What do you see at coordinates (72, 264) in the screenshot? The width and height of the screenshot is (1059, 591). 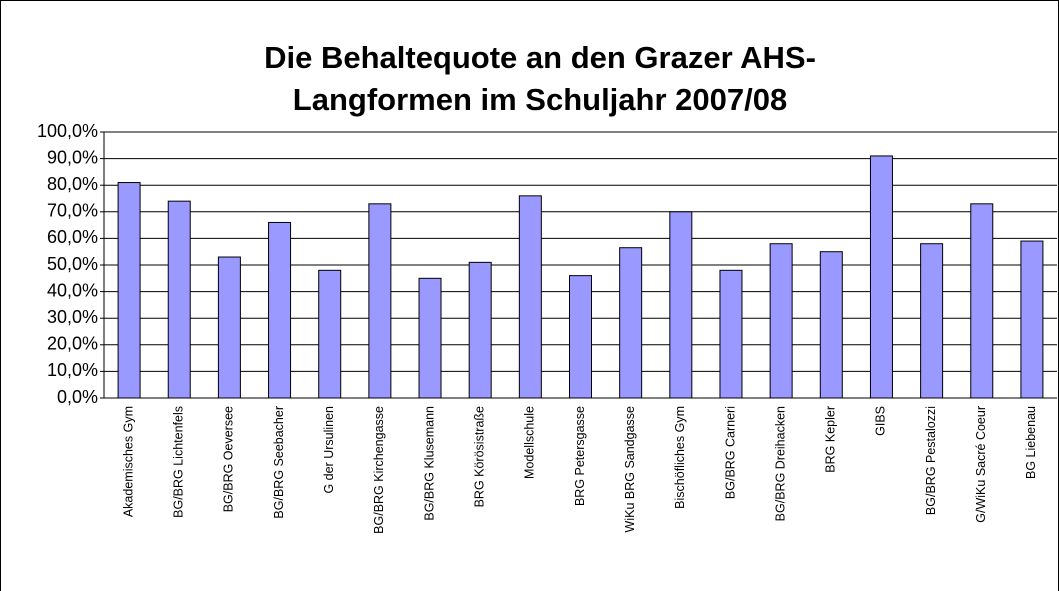 I see `y-tick-label: 50,0%` at bounding box center [72, 264].